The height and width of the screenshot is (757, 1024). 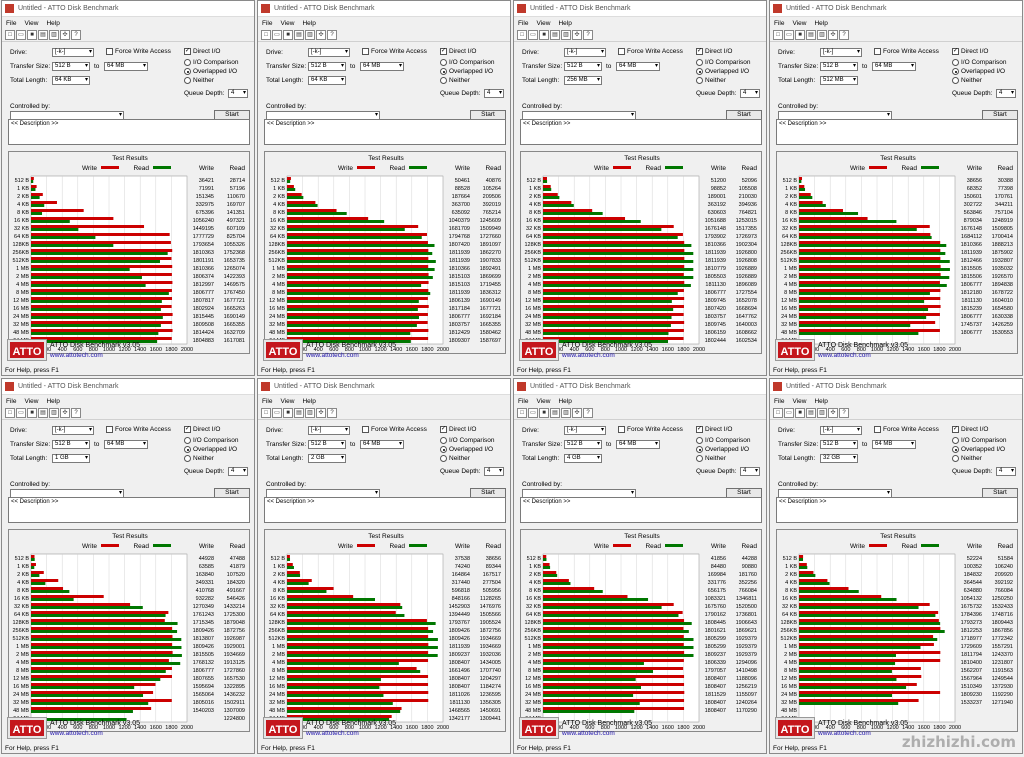 I want to click on total-length-select: 32 GB, so click(x=839, y=458).